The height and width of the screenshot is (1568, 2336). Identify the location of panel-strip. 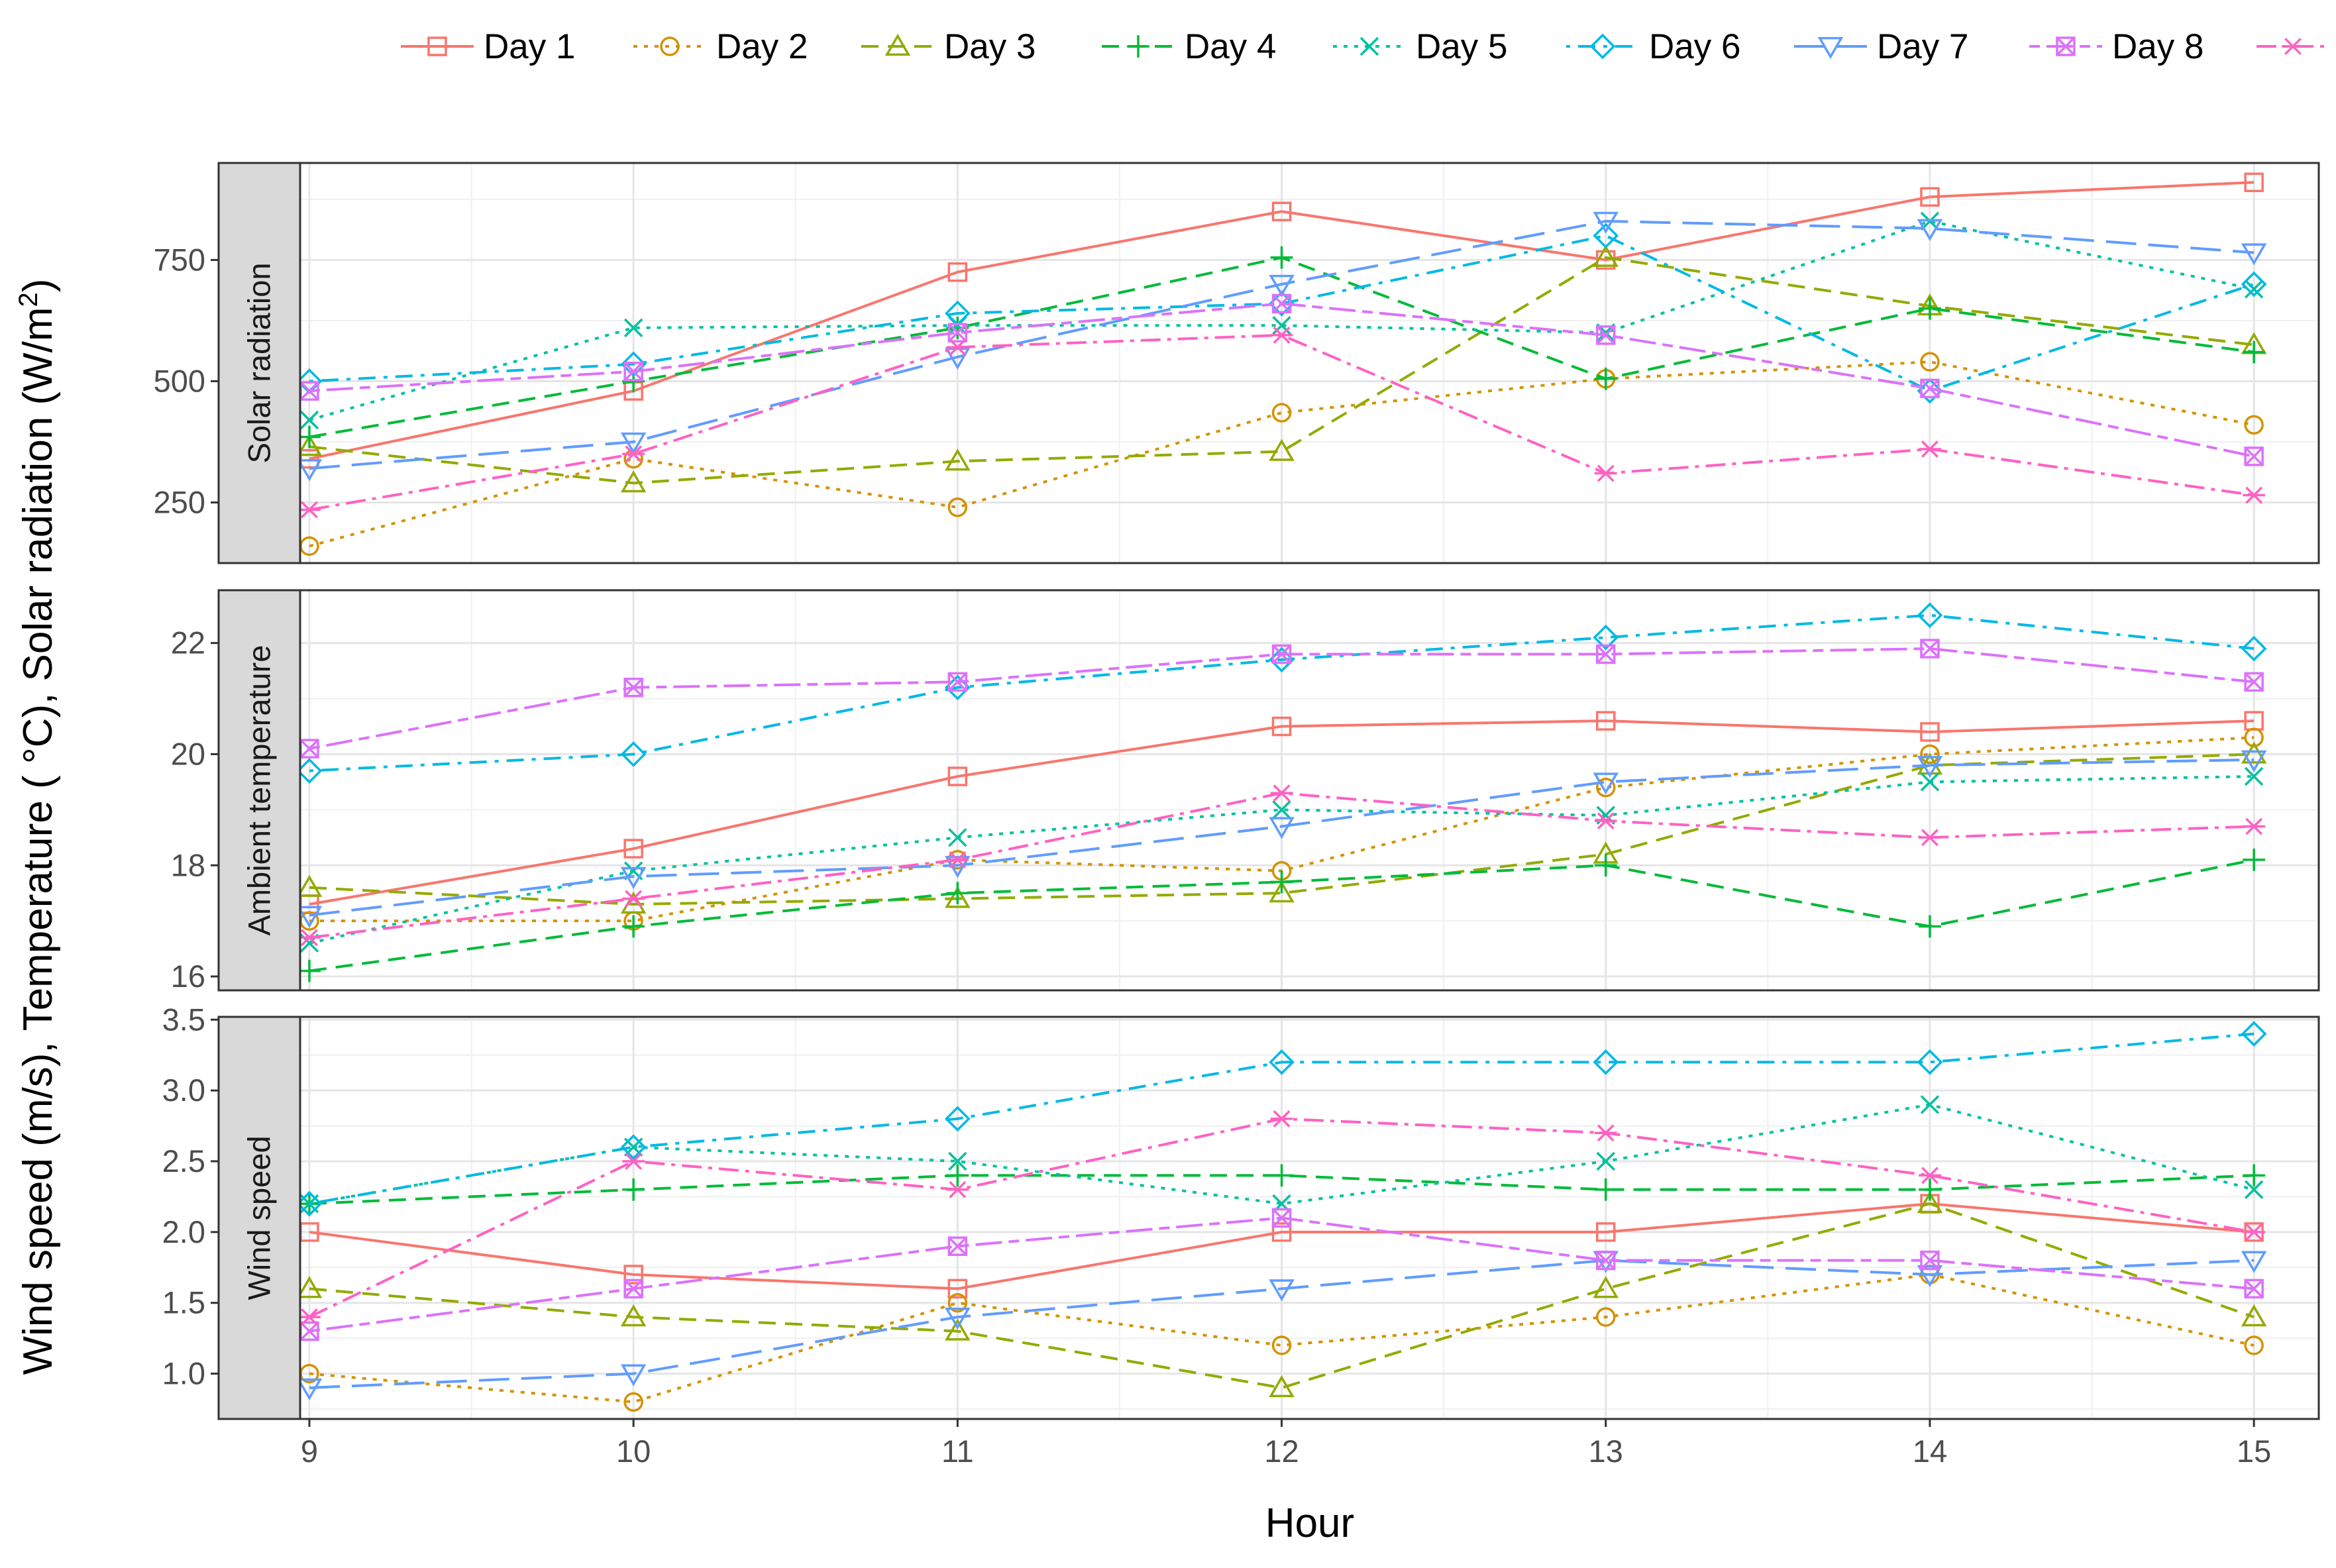
(259, 1218).